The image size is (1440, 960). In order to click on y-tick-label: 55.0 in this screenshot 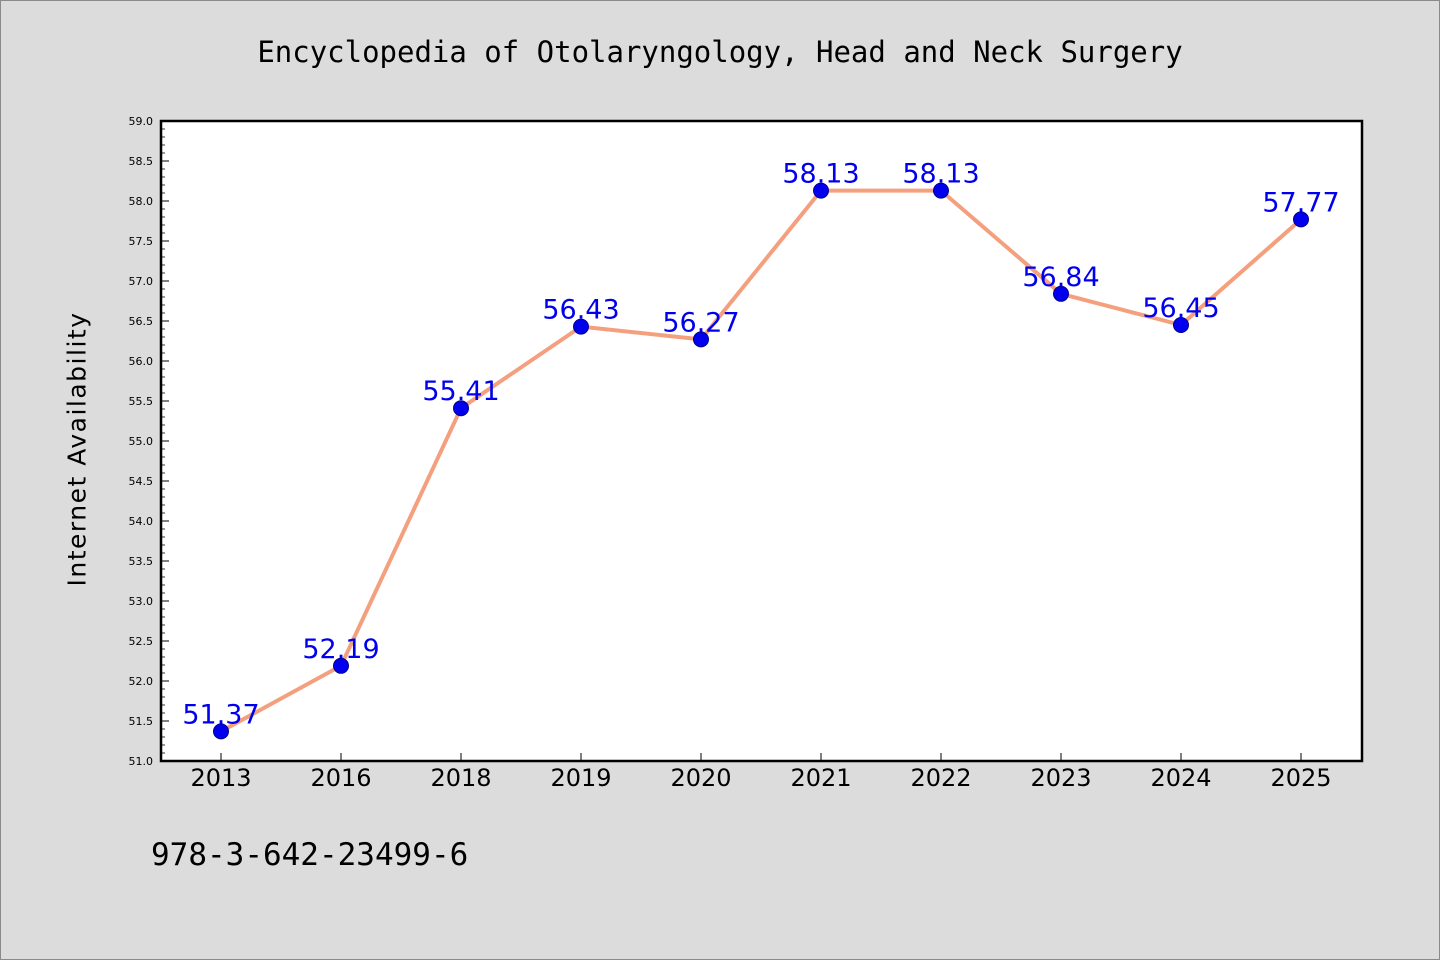, I will do `click(141, 441)`.